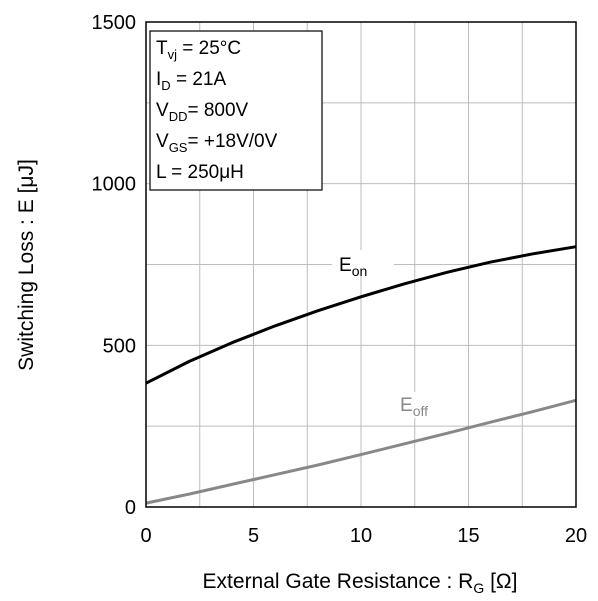  Describe the element at coordinates (414, 407) in the screenshot. I see `series-label-off: Eoff` at that location.